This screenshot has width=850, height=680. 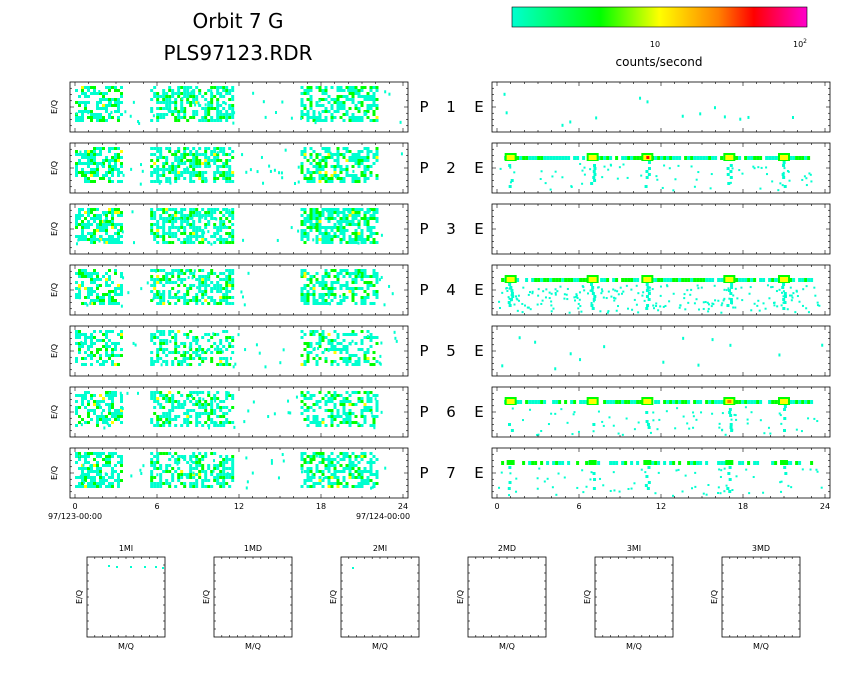 I want to click on colorbar, so click(x=659, y=17).